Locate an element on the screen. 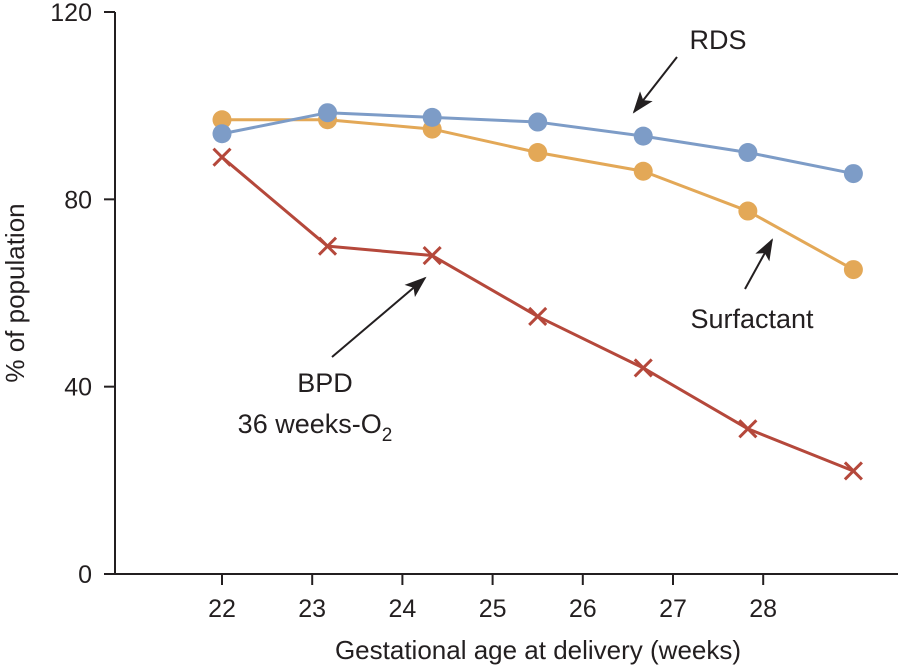 The image size is (898, 671). annotation-surfactant: Surfactant is located at coordinates (752, 286).